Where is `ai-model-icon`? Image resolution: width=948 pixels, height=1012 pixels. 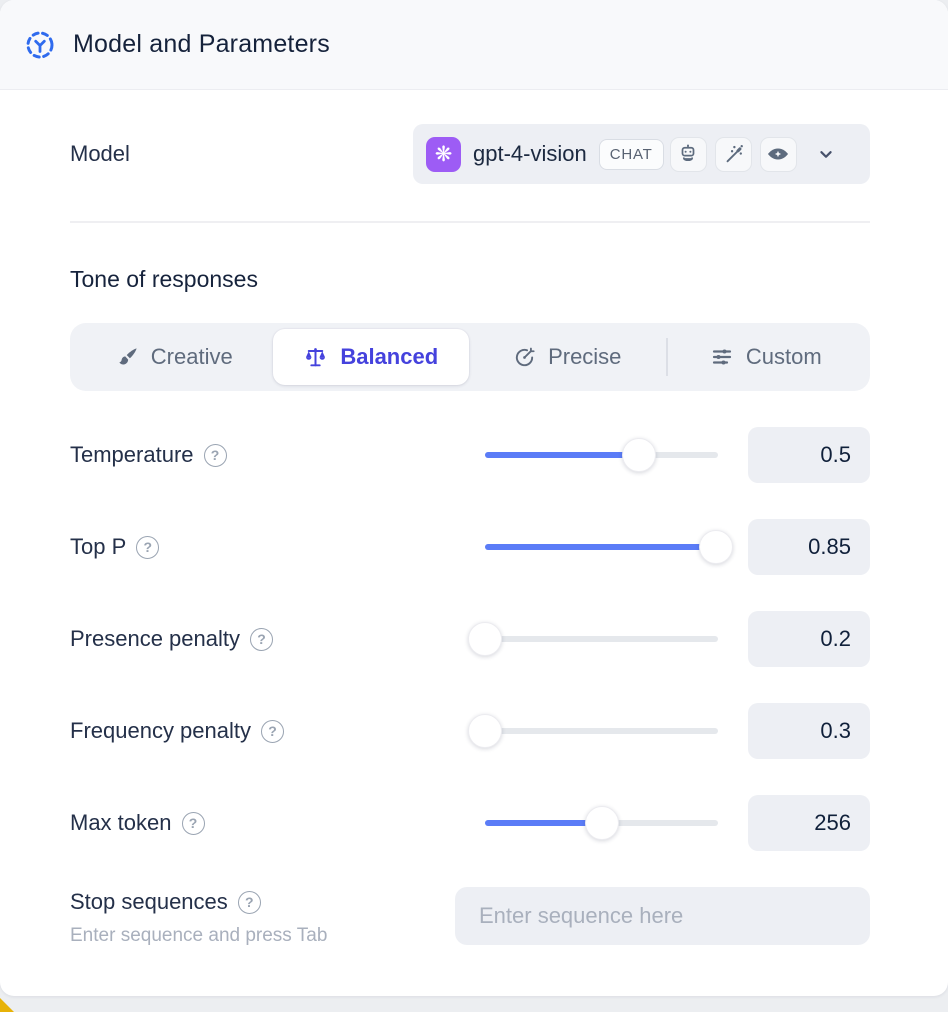
ai-model-icon is located at coordinates (40, 45).